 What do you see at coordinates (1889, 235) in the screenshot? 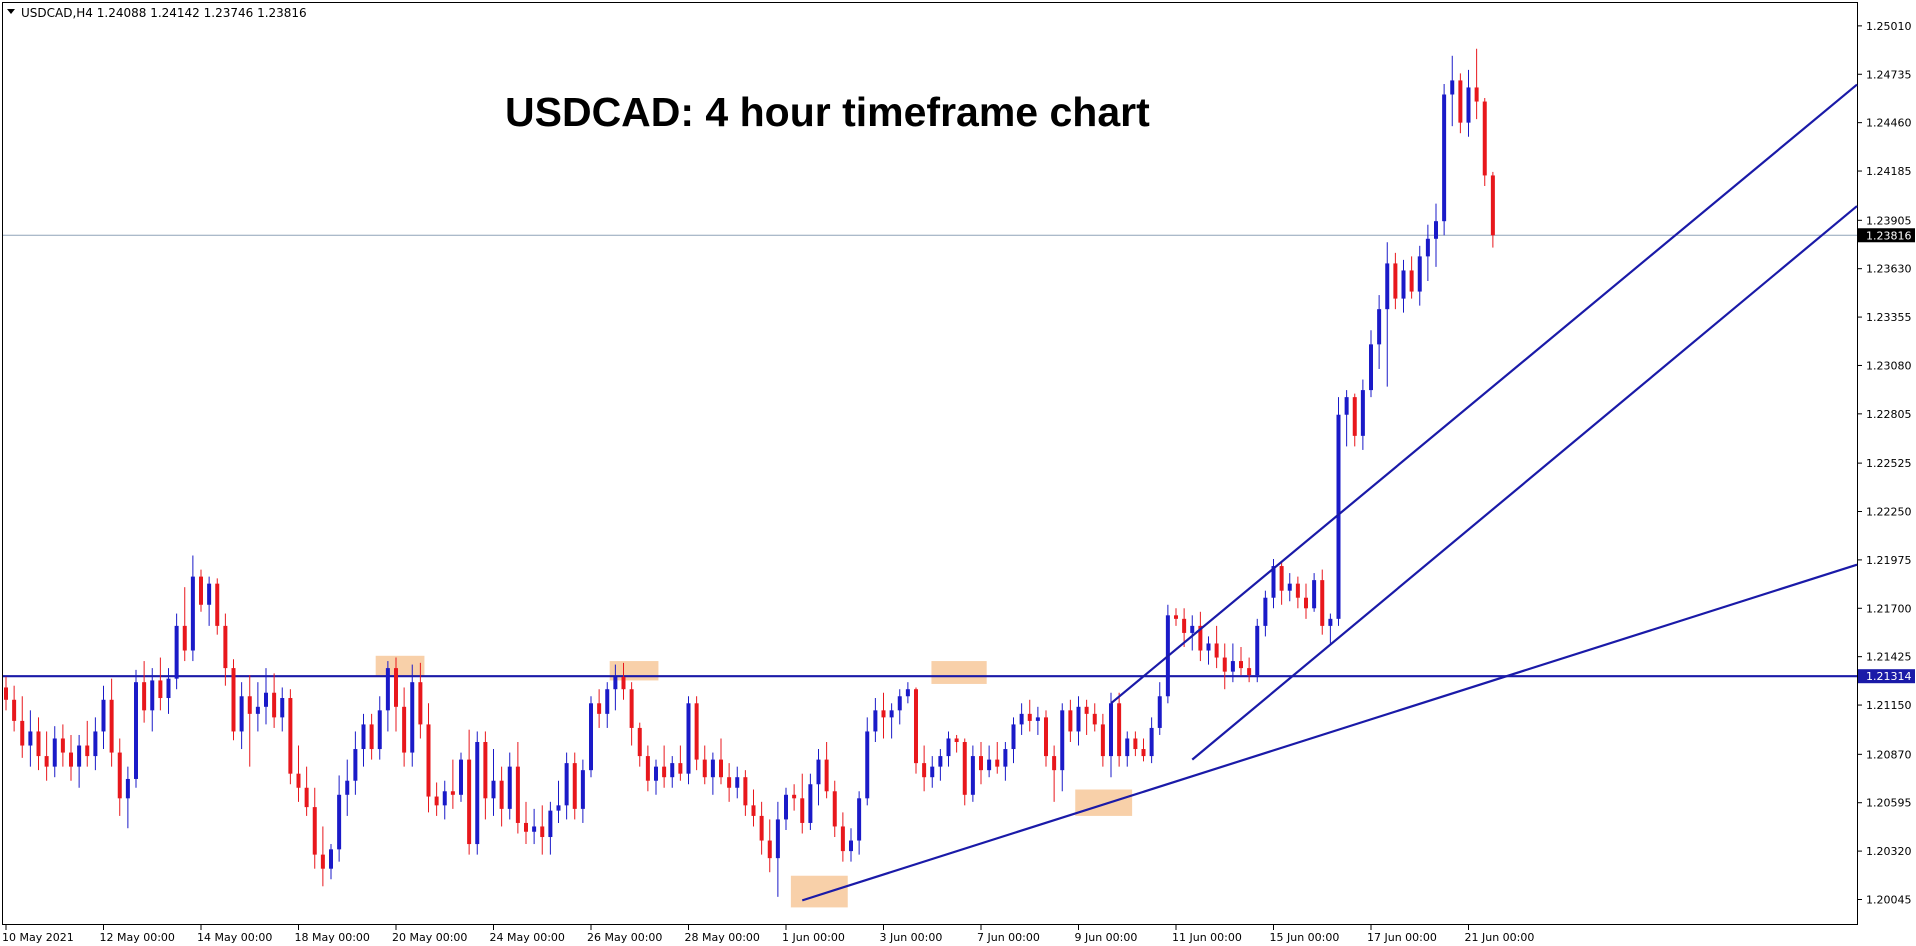
I see `current-price-tag-text: 1.23816` at bounding box center [1889, 235].